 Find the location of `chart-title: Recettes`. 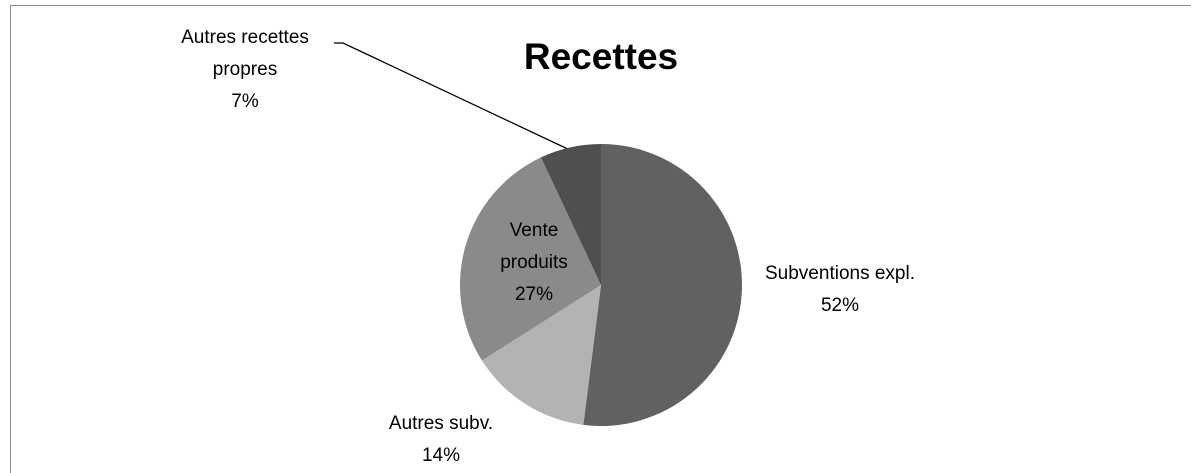

chart-title: Recettes is located at coordinates (601, 56).